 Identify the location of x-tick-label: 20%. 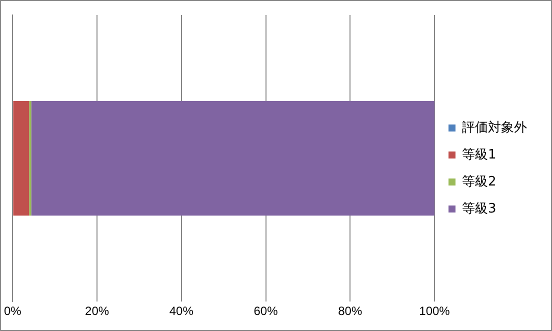
(97, 311).